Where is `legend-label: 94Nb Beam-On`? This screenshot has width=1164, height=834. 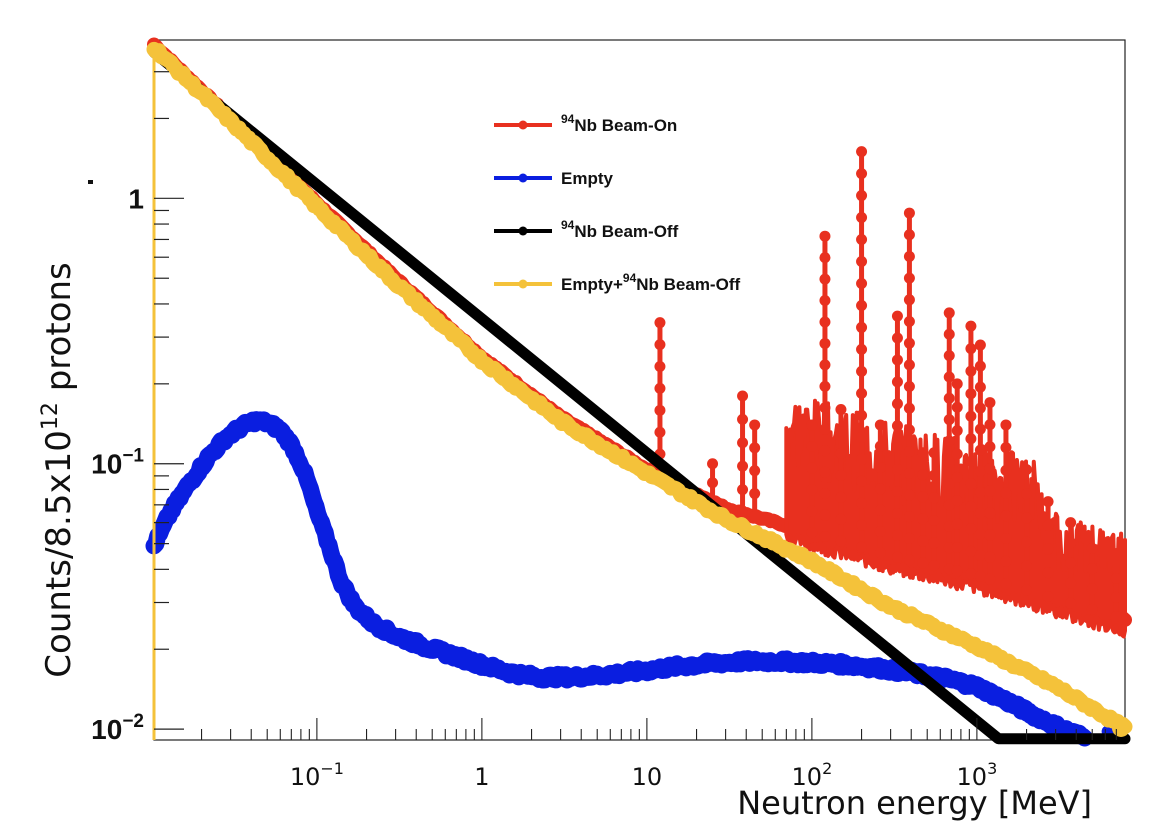 legend-label: 94Nb Beam-On is located at coordinates (619, 123).